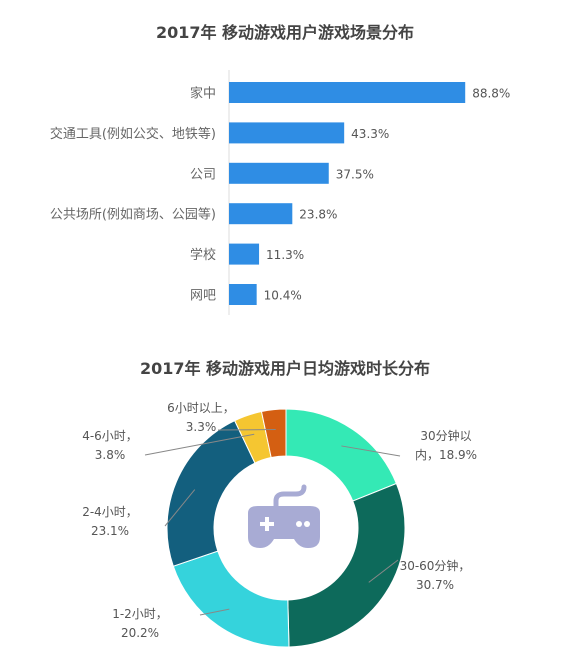 This screenshot has height=654, width=571. What do you see at coordinates (133, 215) in the screenshot?
I see `bar-category-label: 公共场所(例如商场、公园等)` at bounding box center [133, 215].